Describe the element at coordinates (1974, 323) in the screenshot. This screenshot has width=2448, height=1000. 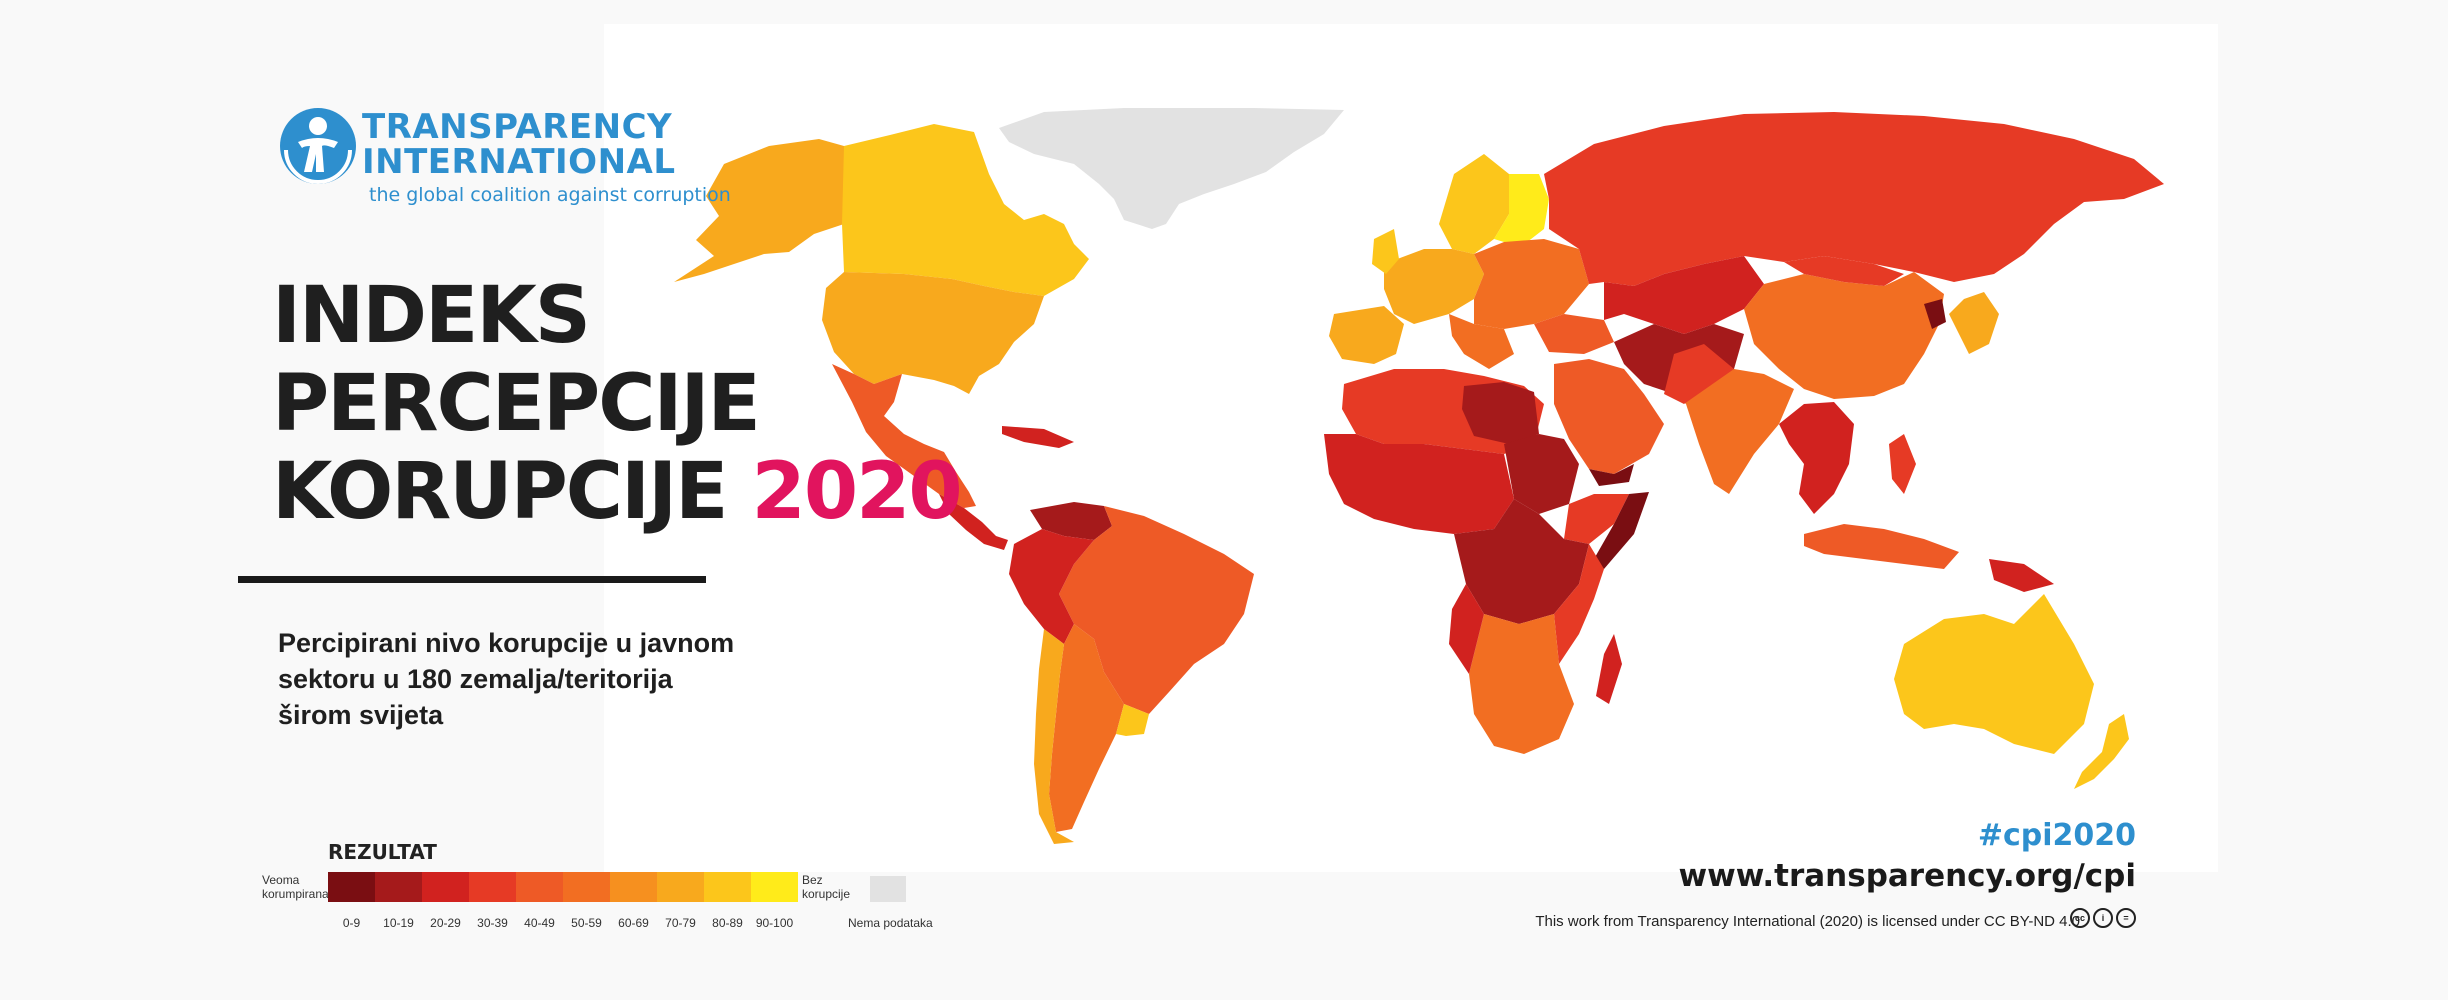
I see `map-korea-japan` at that location.